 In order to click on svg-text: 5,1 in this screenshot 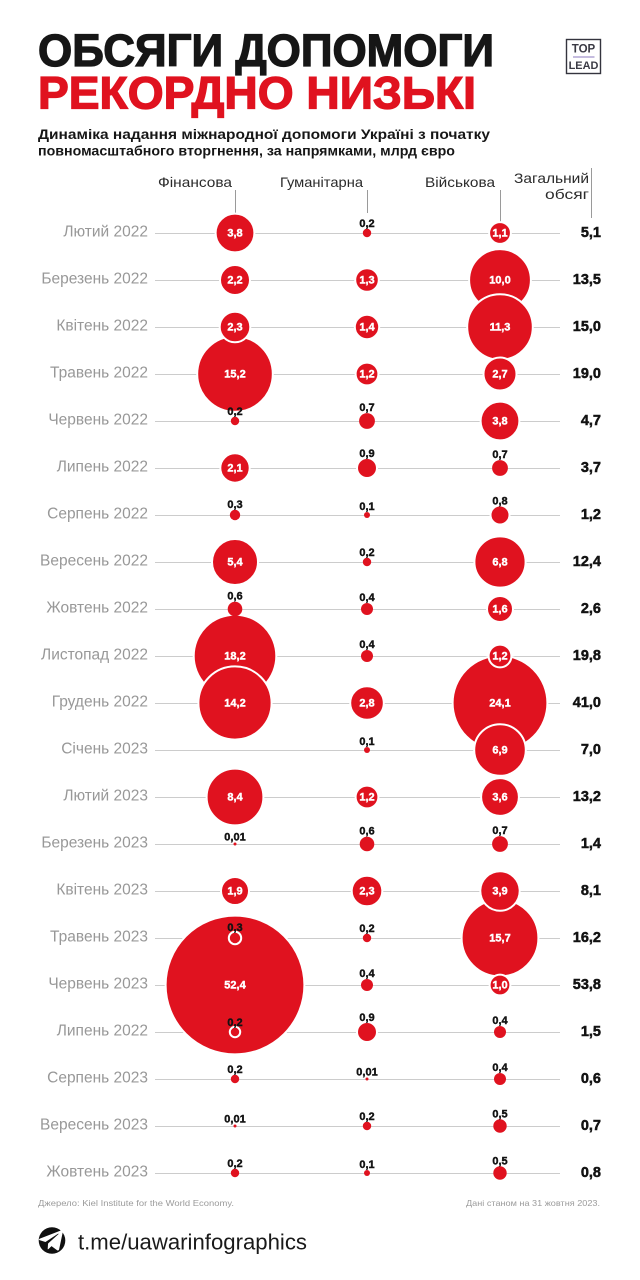, I will do `click(591, 233)`.